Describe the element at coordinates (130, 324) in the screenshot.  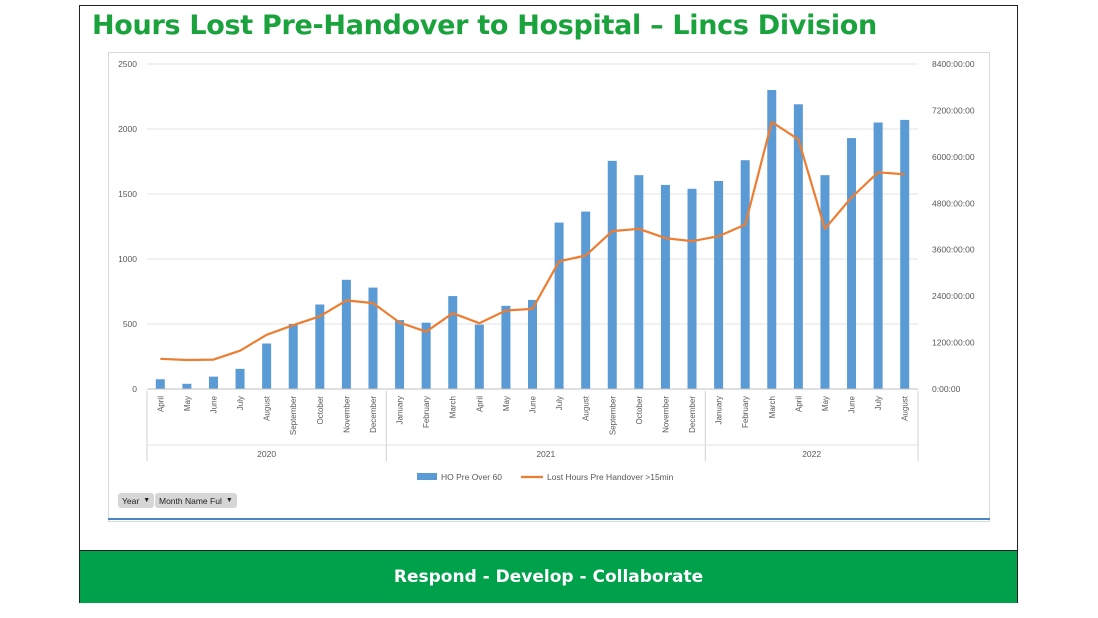
I see `y-left-tick-label: 500` at that location.